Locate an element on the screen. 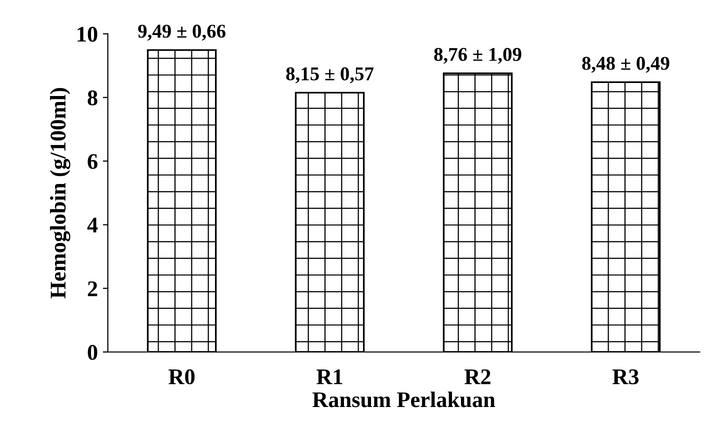  y-tick-label: 4 is located at coordinates (92, 225).